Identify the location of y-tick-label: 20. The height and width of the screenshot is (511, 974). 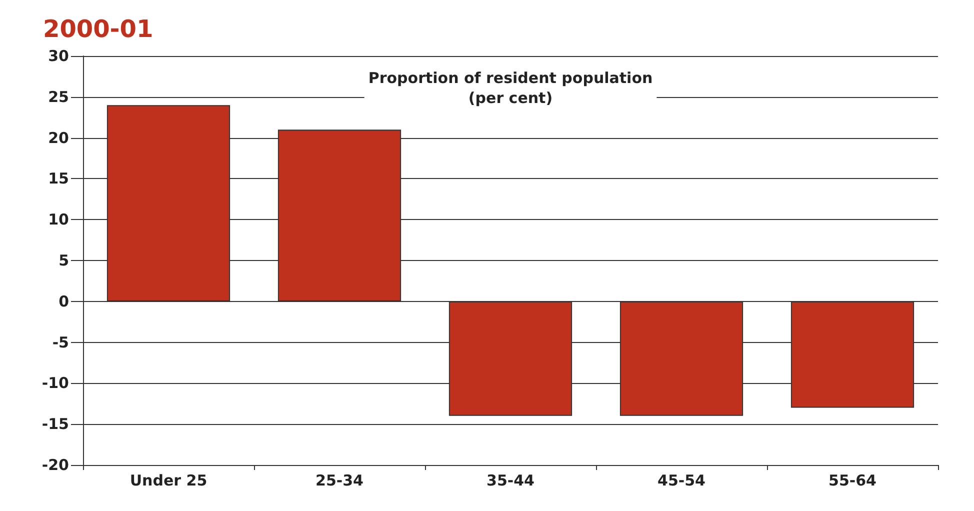
(58, 137).